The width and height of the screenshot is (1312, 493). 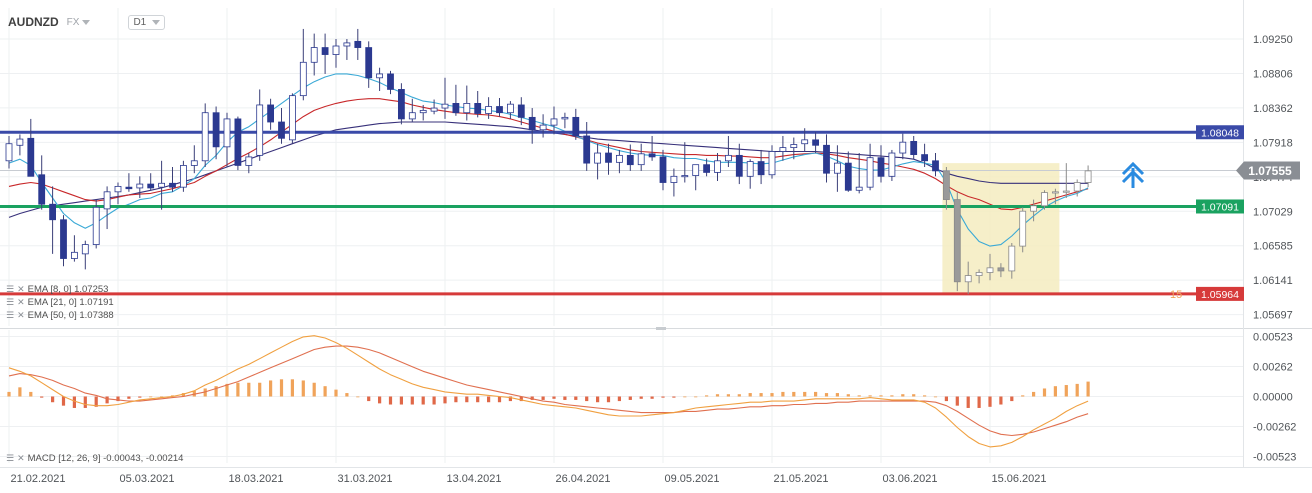 What do you see at coordinates (909, 479) in the screenshot?
I see `time-tick-label: 03.06.2021` at bounding box center [909, 479].